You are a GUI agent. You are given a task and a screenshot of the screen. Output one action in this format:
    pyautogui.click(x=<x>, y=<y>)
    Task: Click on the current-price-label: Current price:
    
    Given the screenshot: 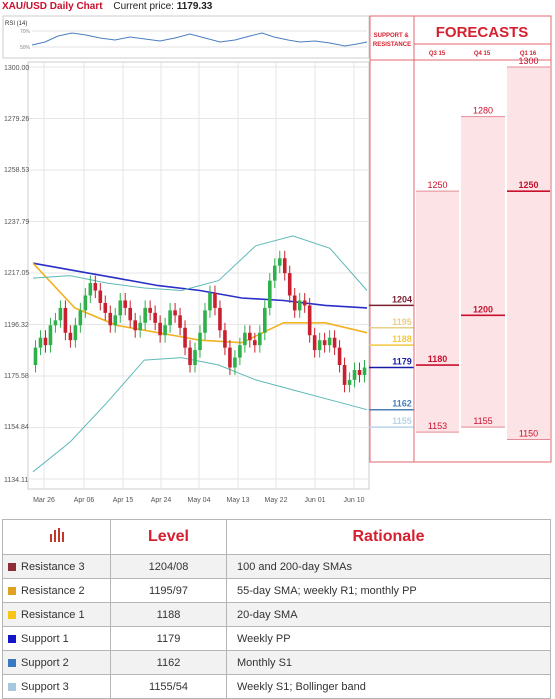 What is the action you would take?
    pyautogui.click(x=143, y=6)
    